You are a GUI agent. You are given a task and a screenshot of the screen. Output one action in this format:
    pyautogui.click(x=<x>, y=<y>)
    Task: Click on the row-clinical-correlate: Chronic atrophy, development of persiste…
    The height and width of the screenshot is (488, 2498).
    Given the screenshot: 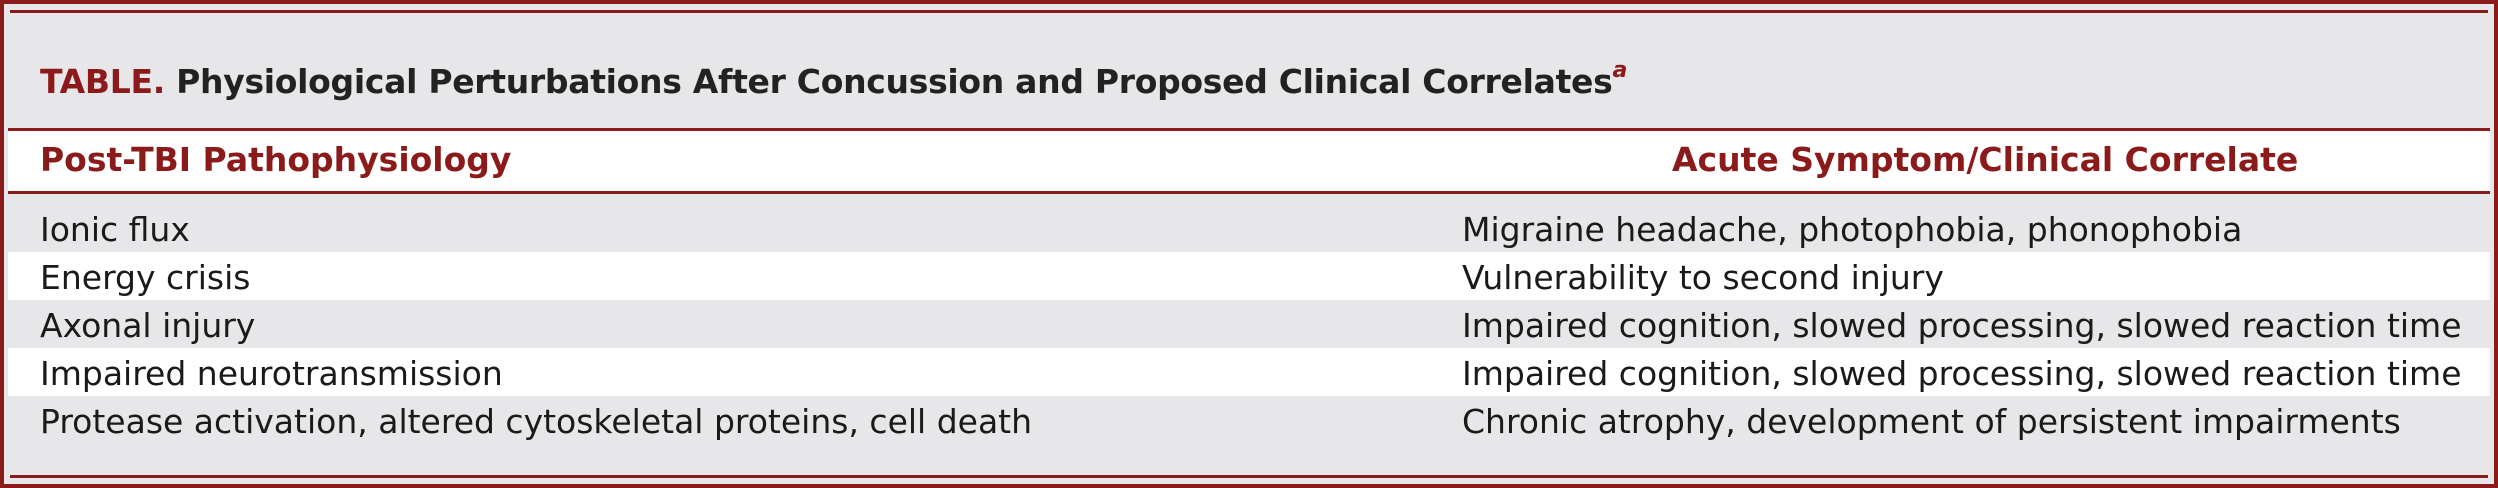 What is the action you would take?
    pyautogui.click(x=1931, y=421)
    